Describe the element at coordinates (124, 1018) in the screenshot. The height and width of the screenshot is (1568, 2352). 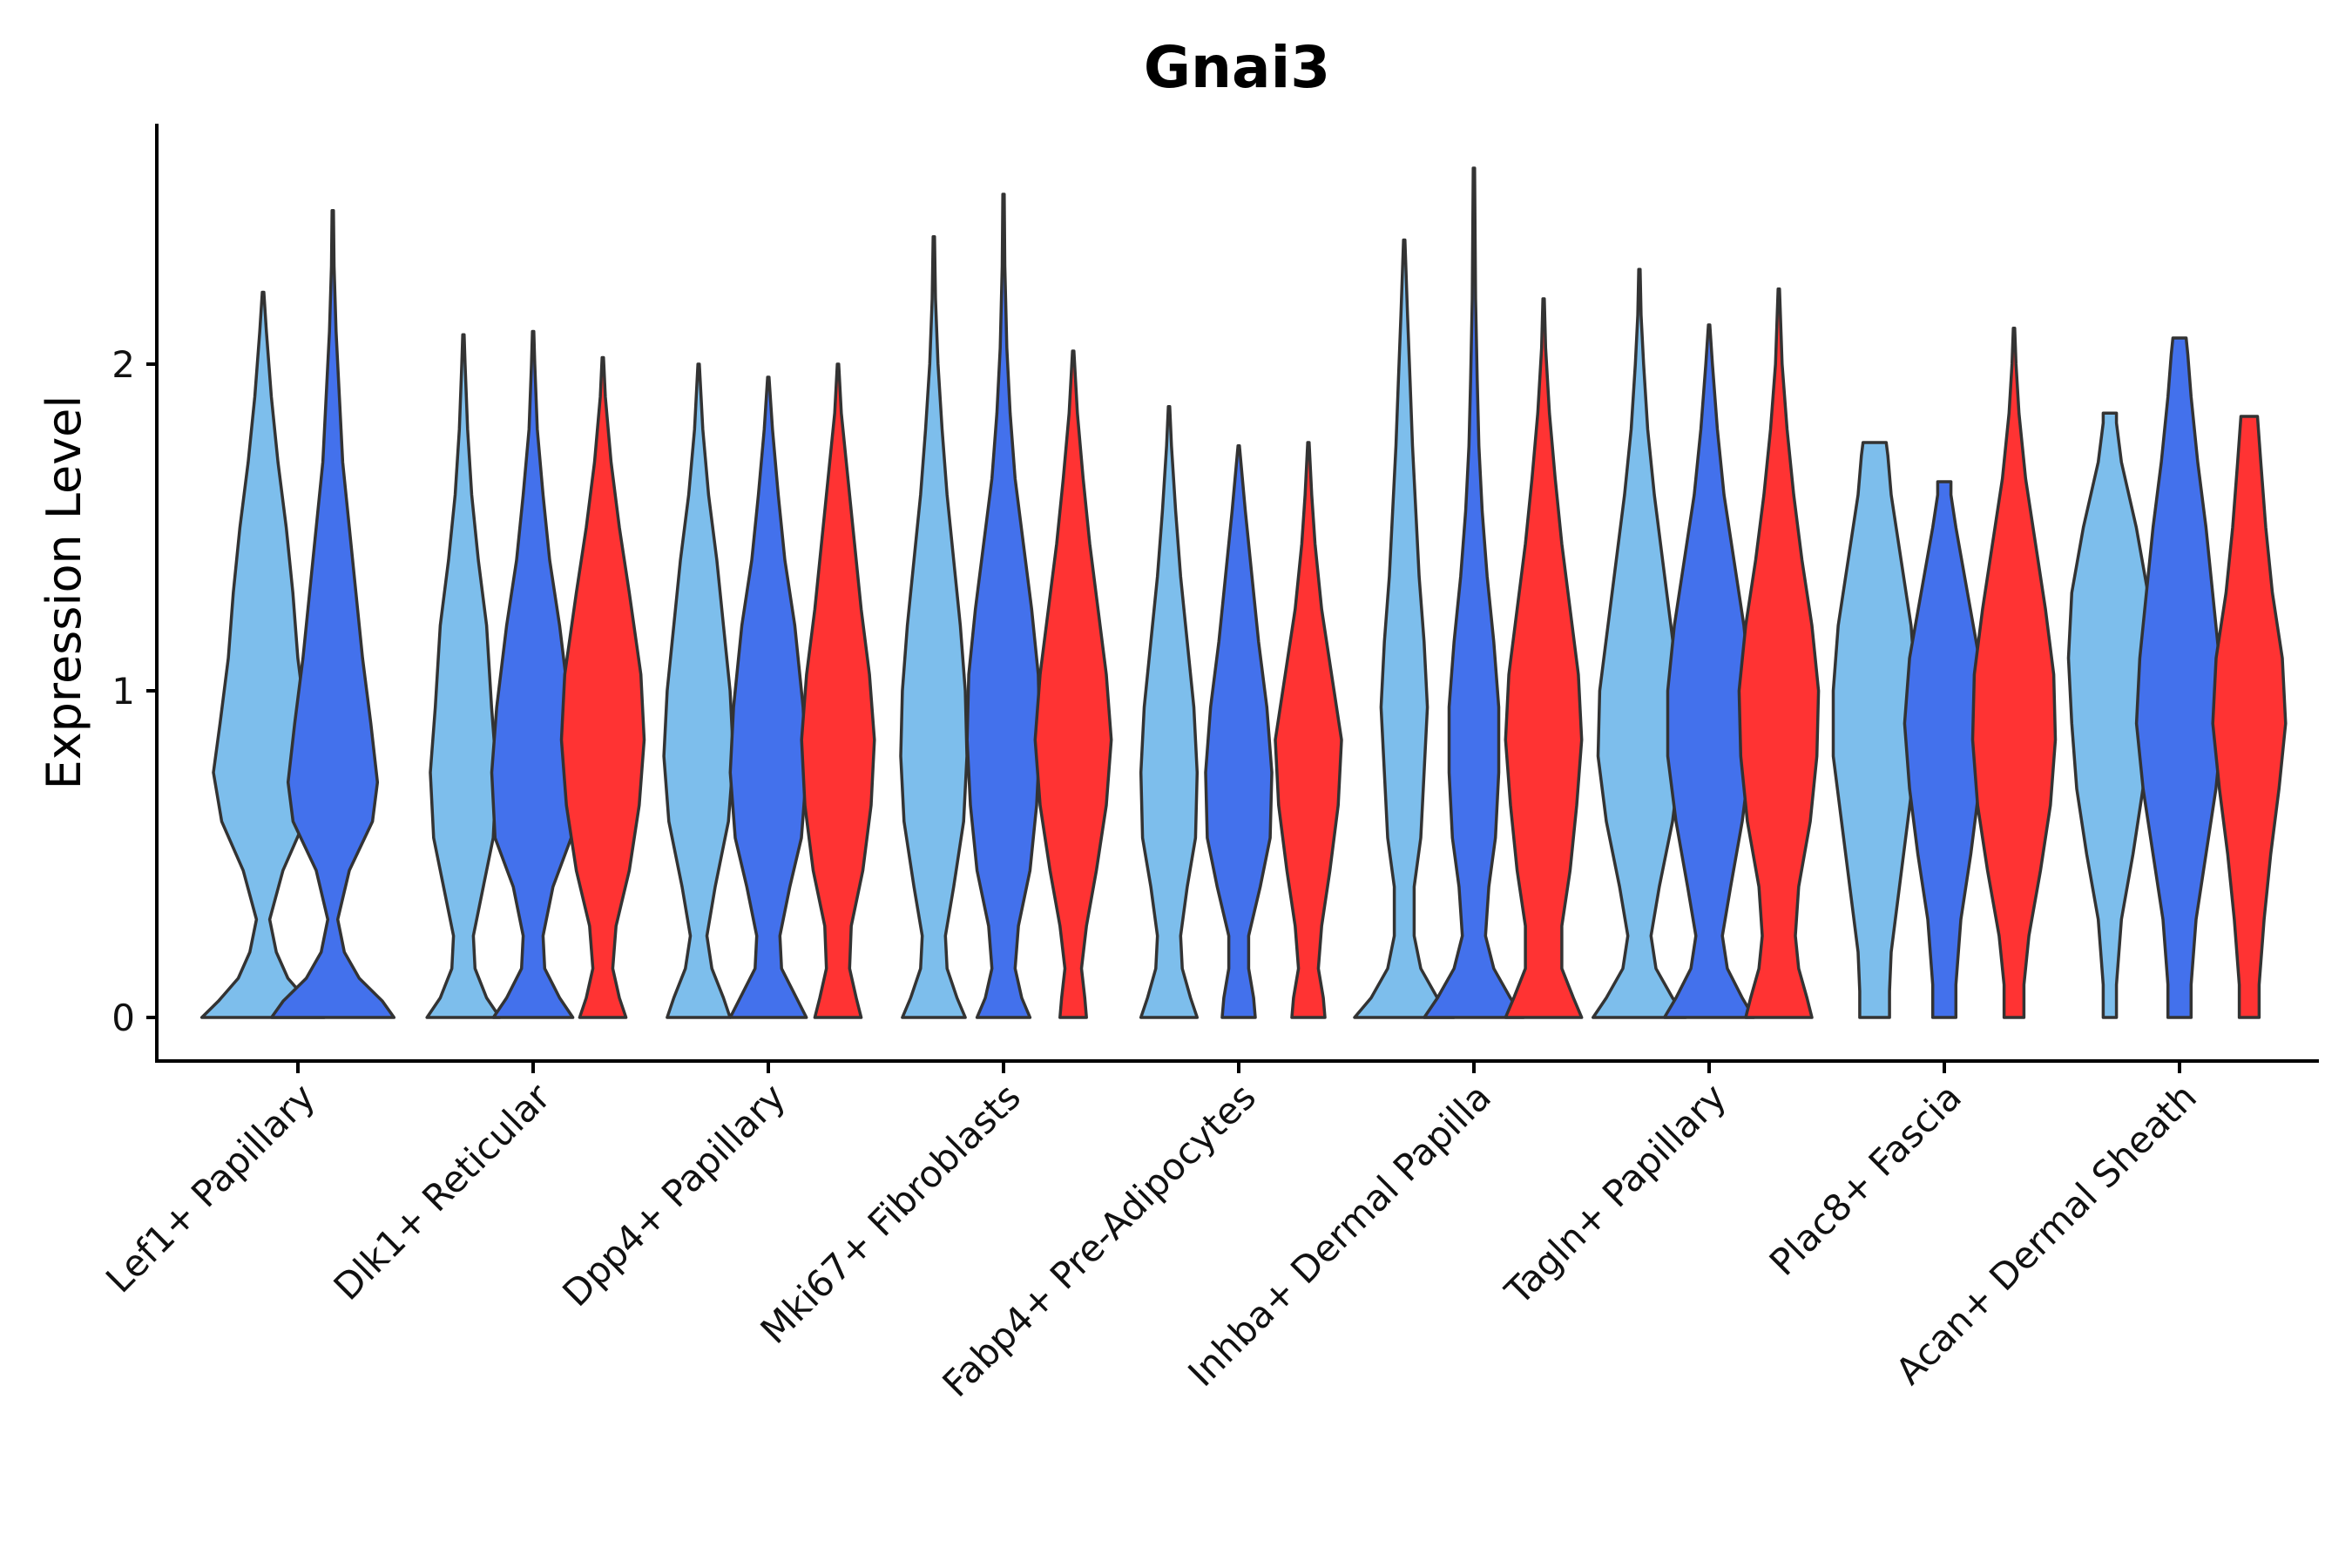
I see `y-tick-label-0: 0` at that location.